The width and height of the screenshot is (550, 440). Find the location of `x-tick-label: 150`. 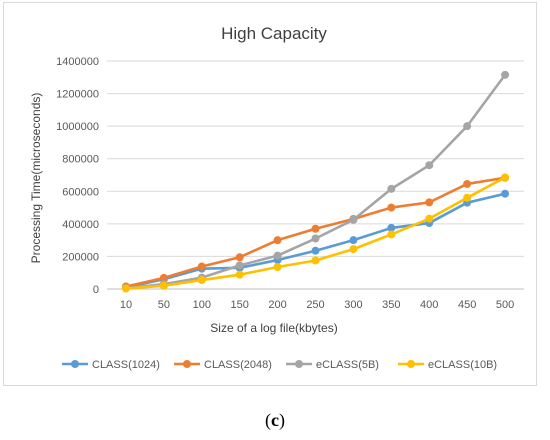

x-tick-label: 150 is located at coordinates (240, 305).